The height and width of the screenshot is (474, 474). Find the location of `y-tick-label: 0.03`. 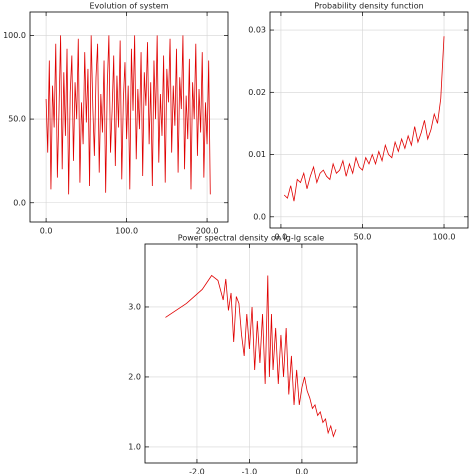

y-tick-label: 0.03 is located at coordinates (257, 30).